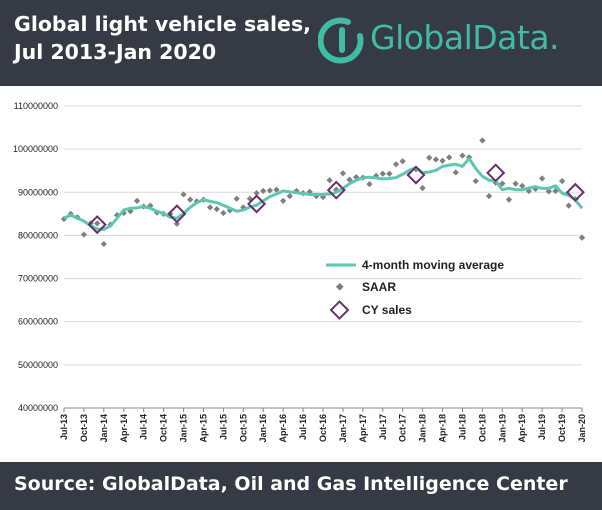  Describe the element at coordinates (115, 52) in the screenshot. I see `title-line-2: Jul 2013-Jan 2020` at that location.